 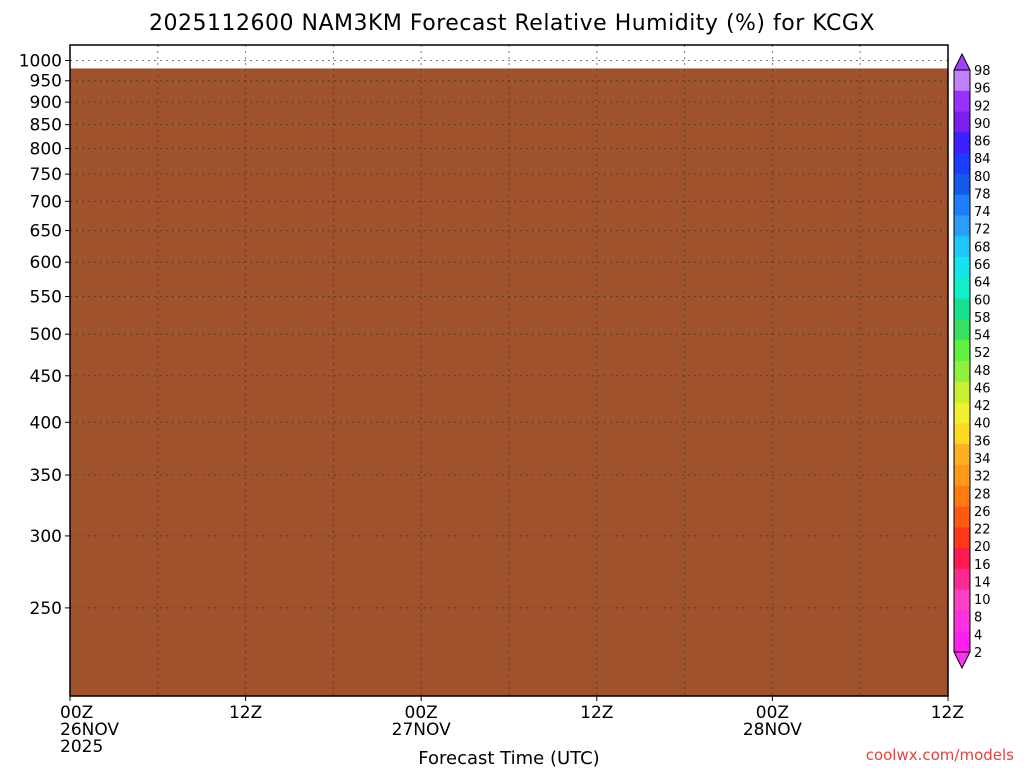 What do you see at coordinates (46, 150) in the screenshot?
I see `y-tick-label: 800` at bounding box center [46, 150].